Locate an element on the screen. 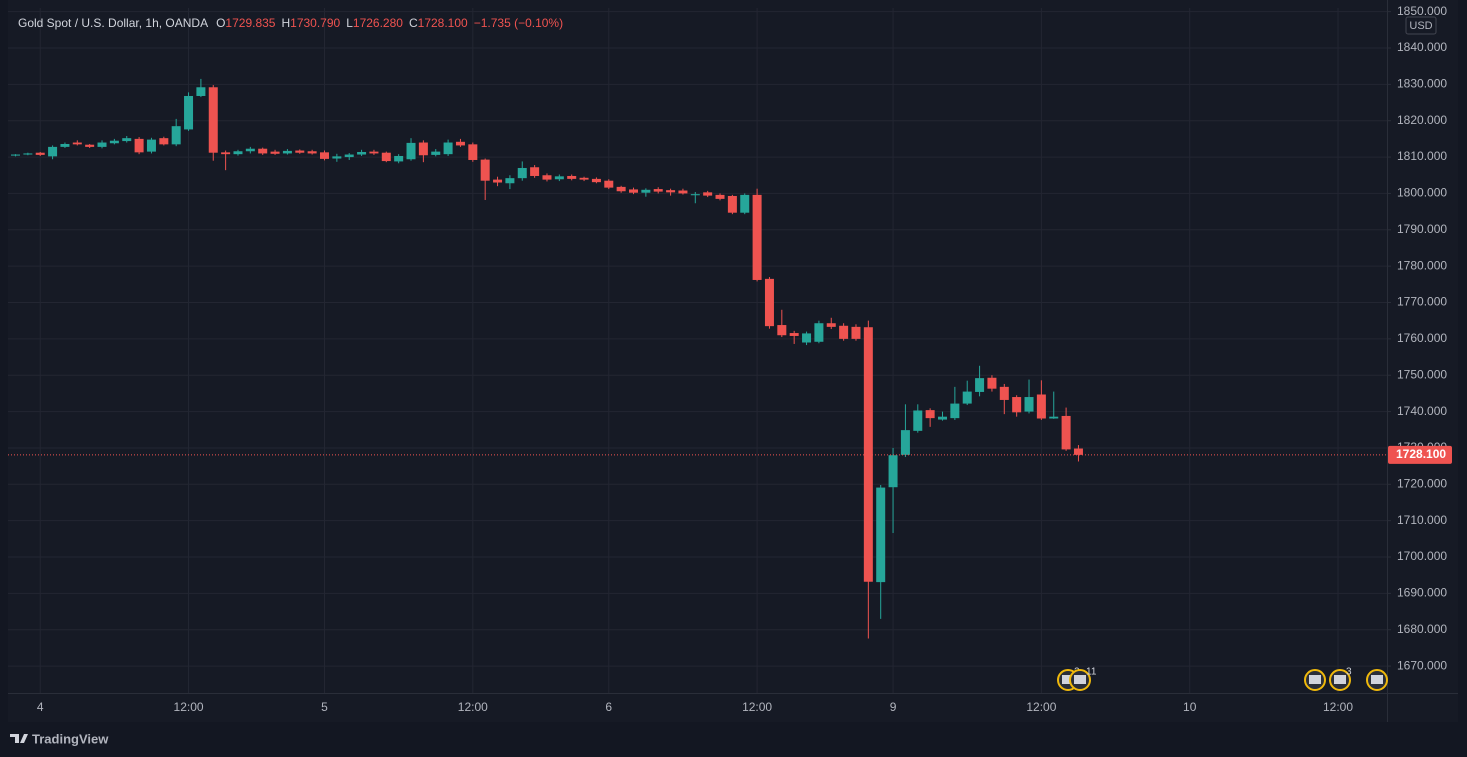 This screenshot has width=1467, height=757. y-tick-label: 1780.000 is located at coordinates (1422, 265).